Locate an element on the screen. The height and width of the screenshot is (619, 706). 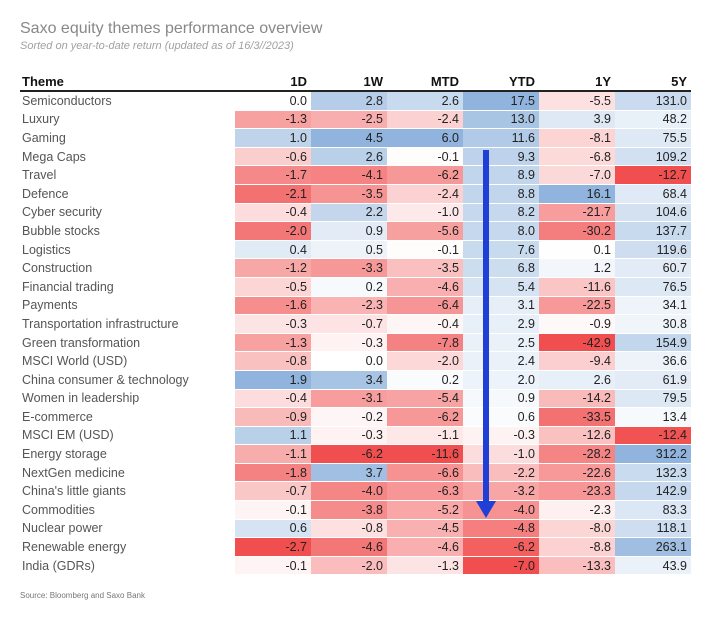
theme-label: Commodities is located at coordinates (127, 510).